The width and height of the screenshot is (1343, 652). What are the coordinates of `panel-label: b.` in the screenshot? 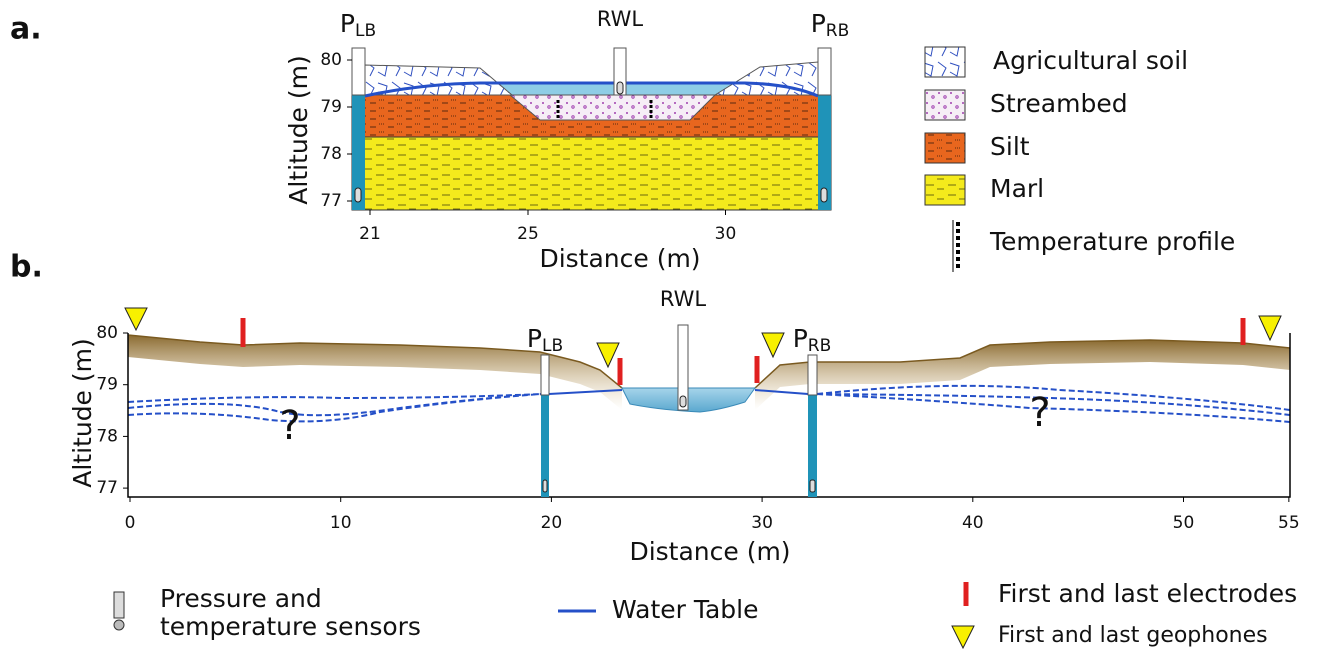 It's located at (26, 267).